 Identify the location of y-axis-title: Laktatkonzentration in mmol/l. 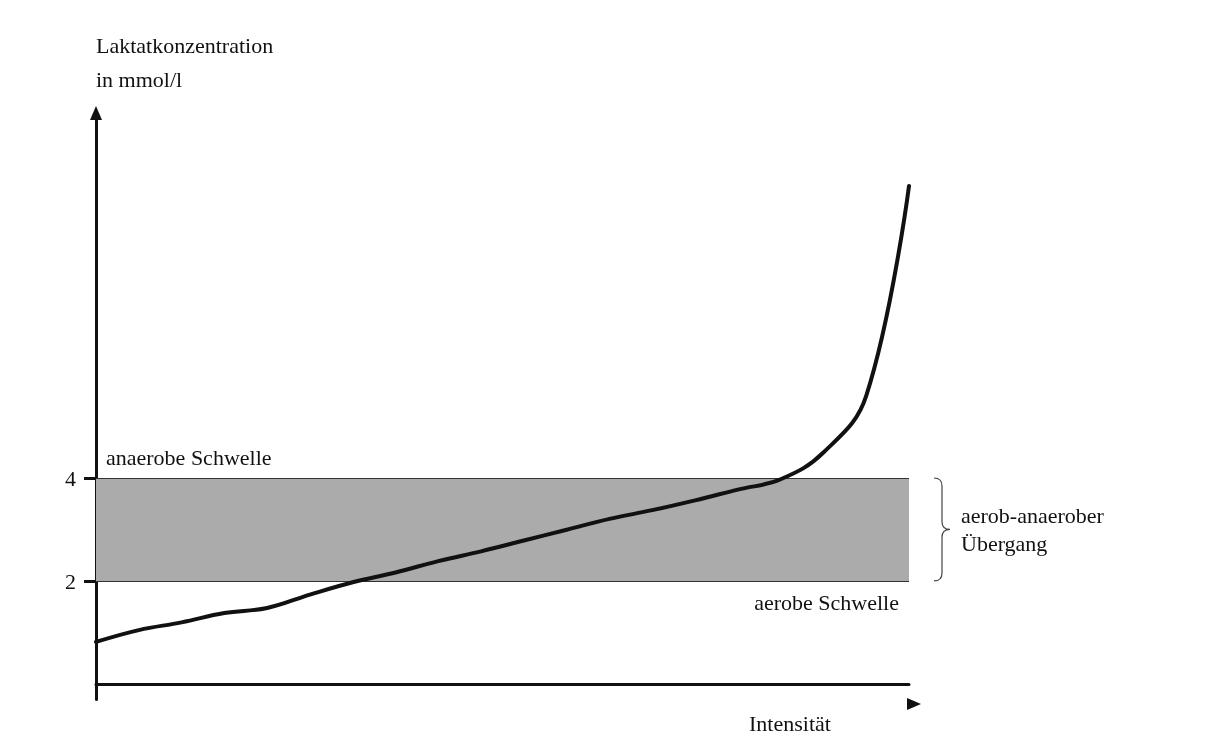
(185, 62).